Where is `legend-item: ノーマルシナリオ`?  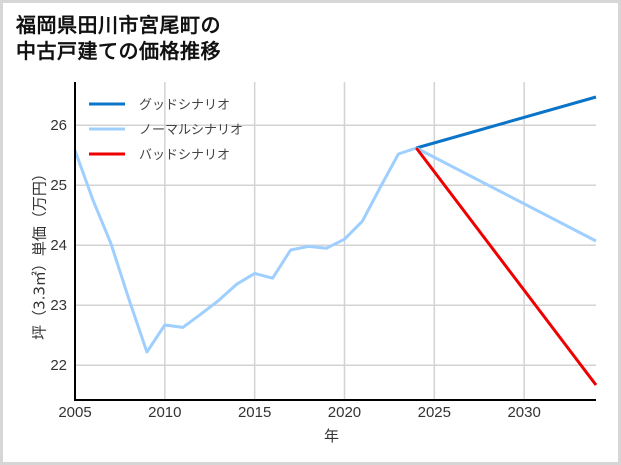
legend-item: ノーマルシナリオ is located at coordinates (166, 130).